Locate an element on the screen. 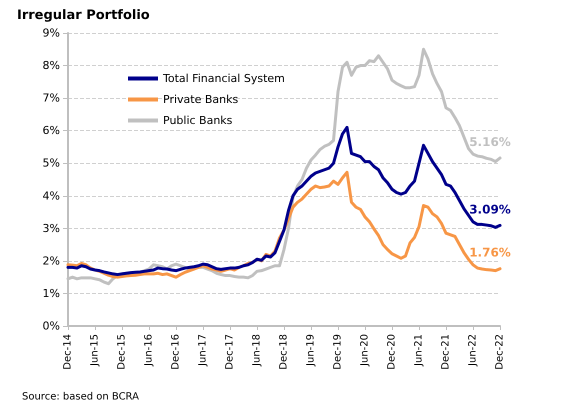 This screenshot has width=570, height=412. x-tick-label: Dec-17 is located at coordinates (230, 352).